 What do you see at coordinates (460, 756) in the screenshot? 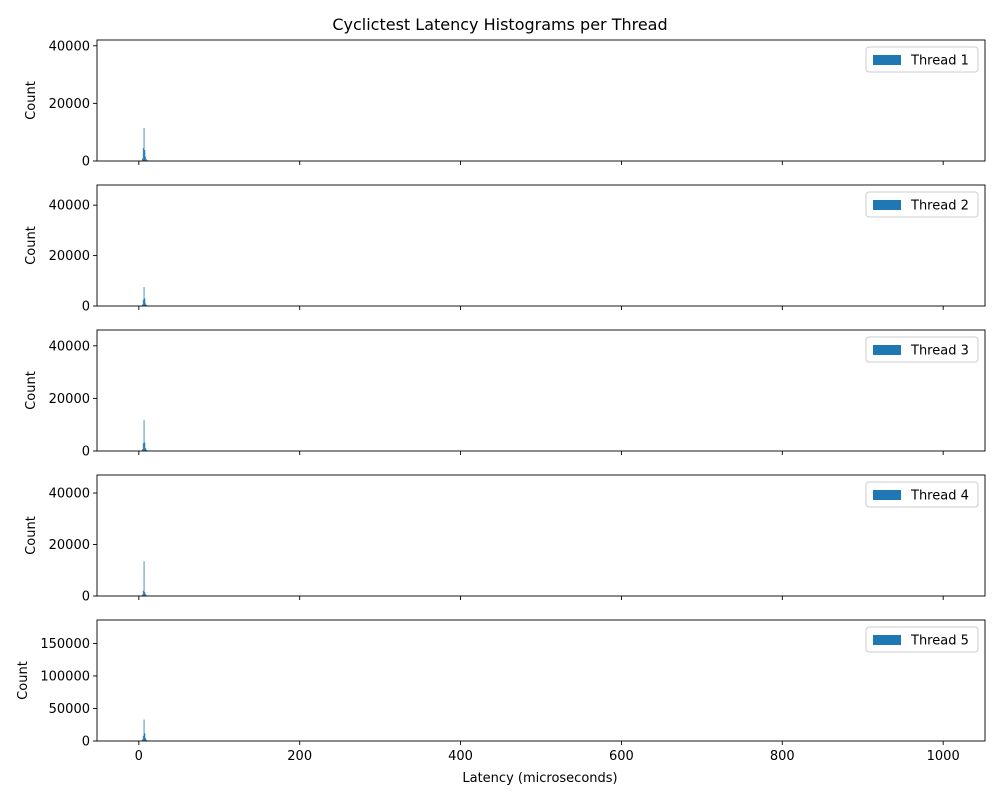
I see `x-tick-label: 400` at bounding box center [460, 756].